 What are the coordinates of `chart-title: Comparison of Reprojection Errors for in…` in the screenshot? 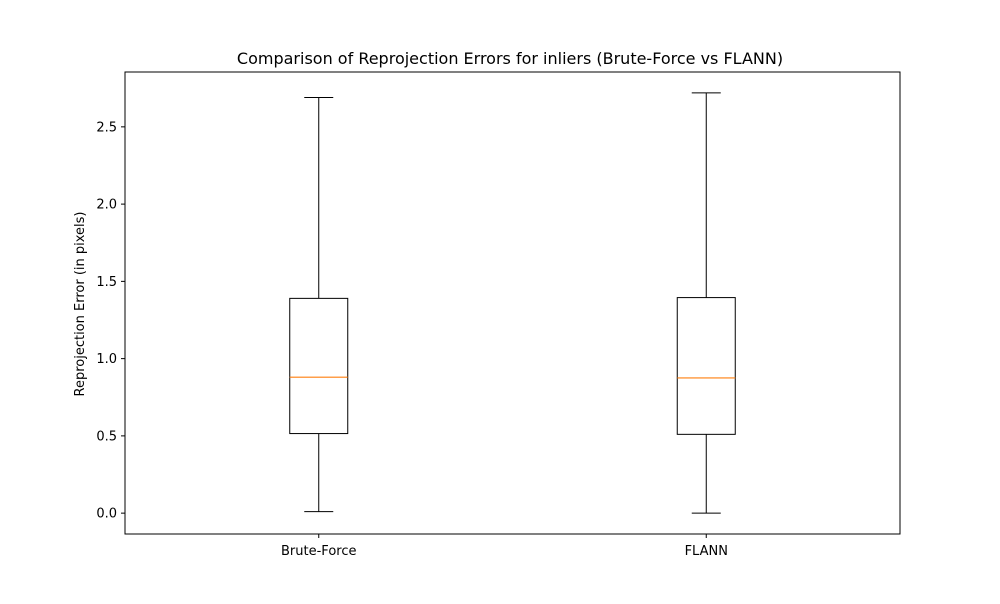 It's located at (510, 58).